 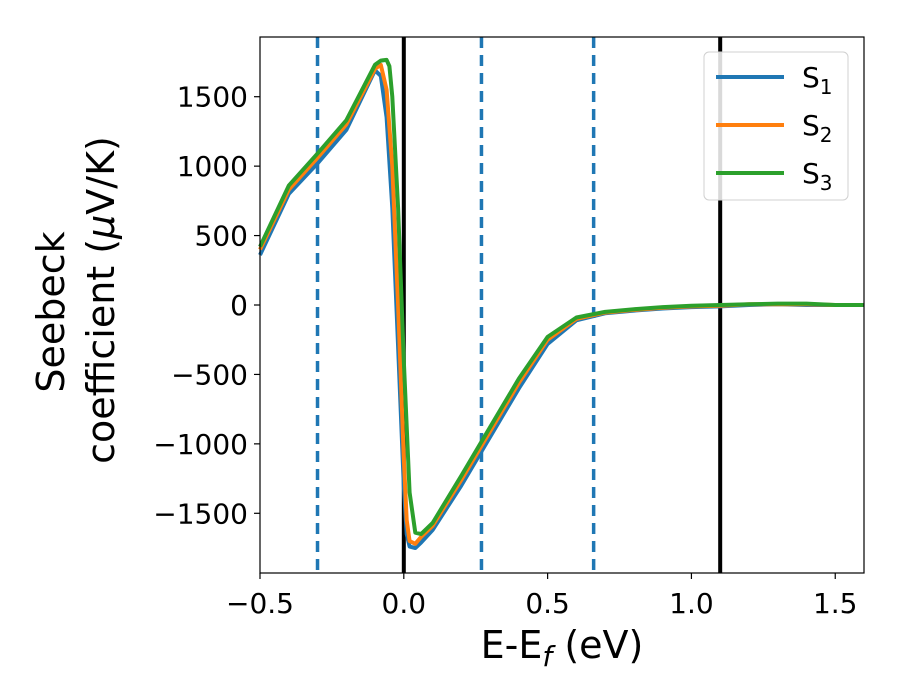 What do you see at coordinates (212, 166) in the screenshot?
I see `y-tick-label-5: 1000` at bounding box center [212, 166].